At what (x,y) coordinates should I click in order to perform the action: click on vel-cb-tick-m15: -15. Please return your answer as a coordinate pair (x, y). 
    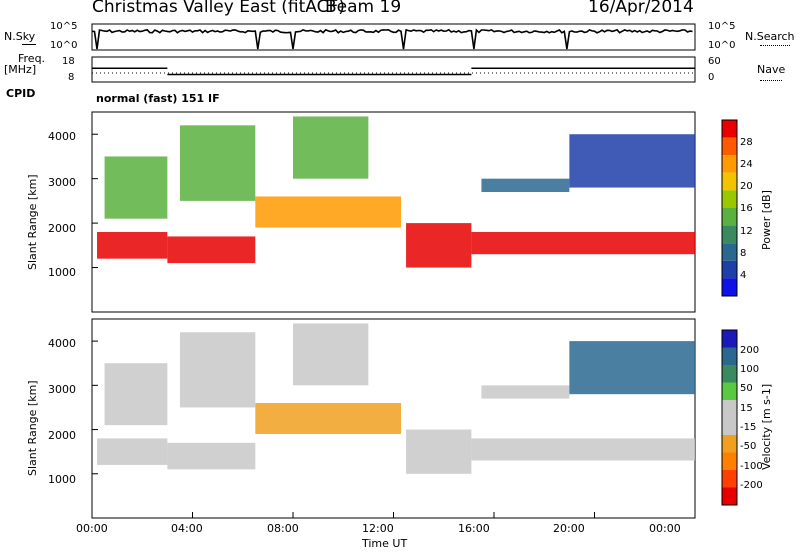
    Looking at the image, I should click on (748, 427).